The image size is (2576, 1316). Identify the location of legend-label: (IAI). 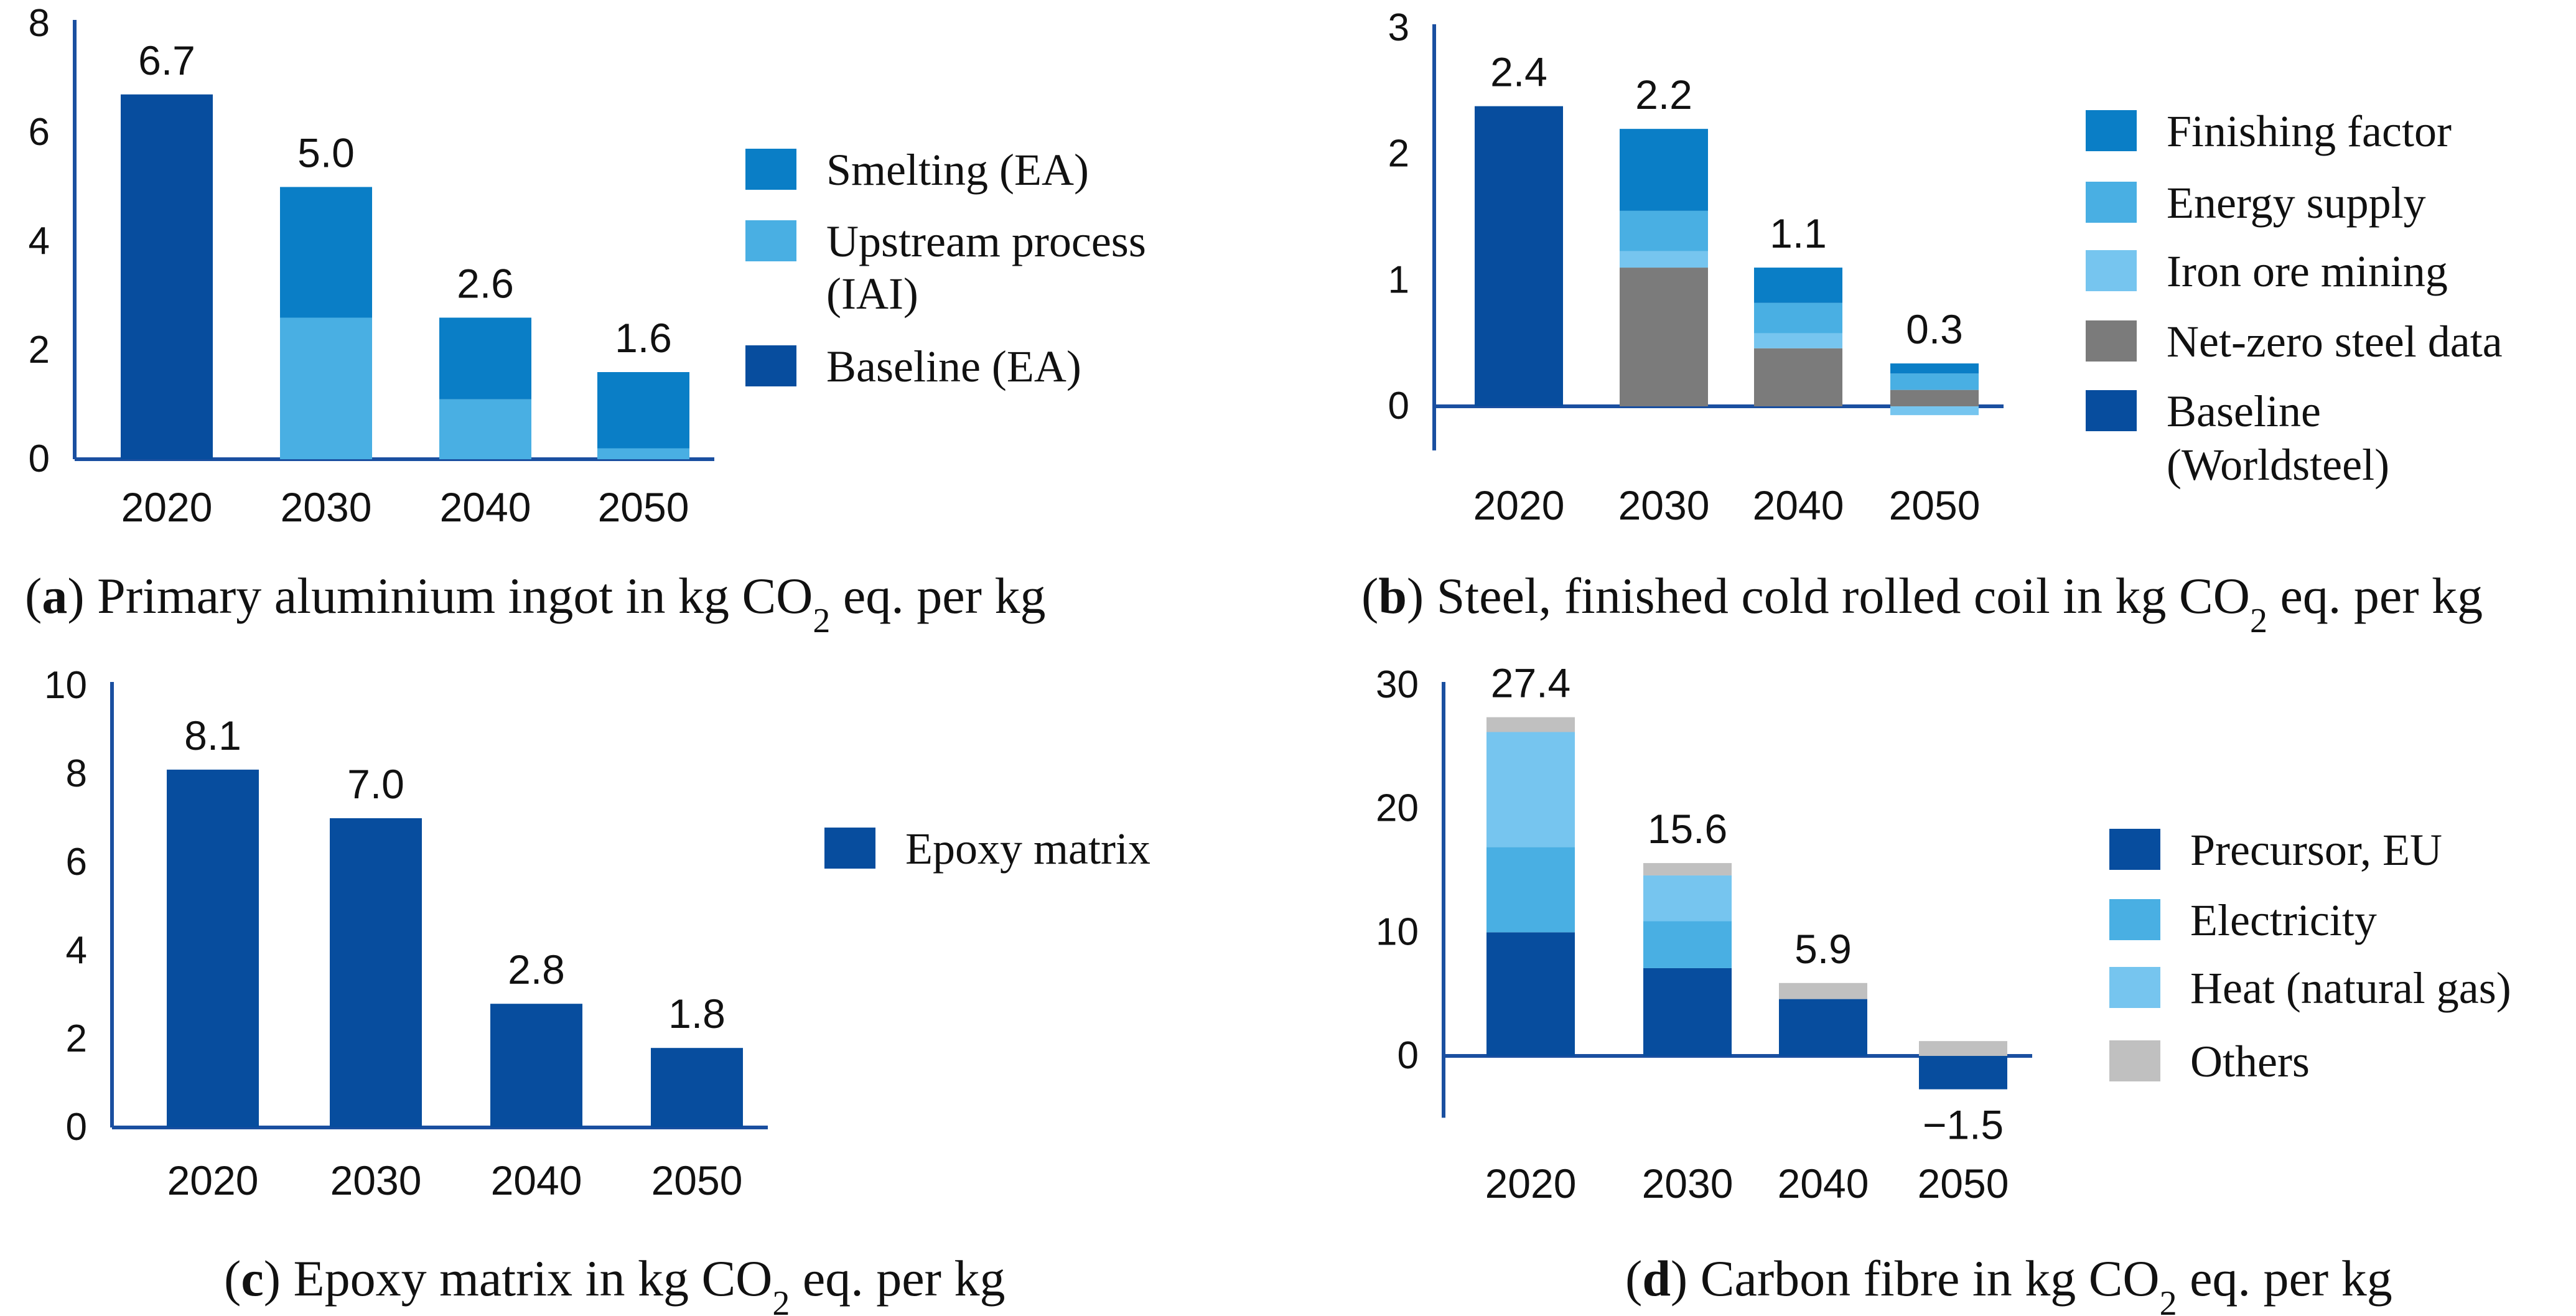
(872, 294).